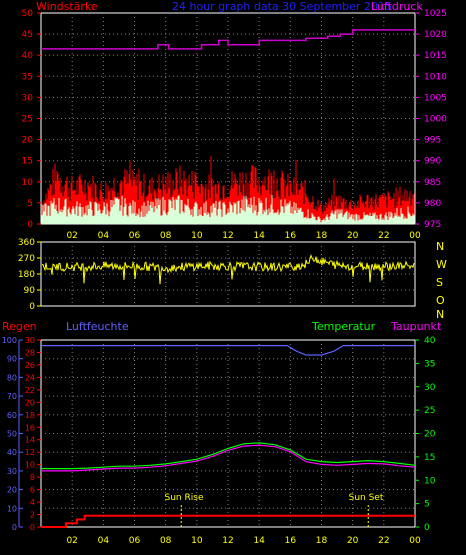  Describe the element at coordinates (429, 364) in the screenshot. I see `temperature-axis-label: 35` at that location.